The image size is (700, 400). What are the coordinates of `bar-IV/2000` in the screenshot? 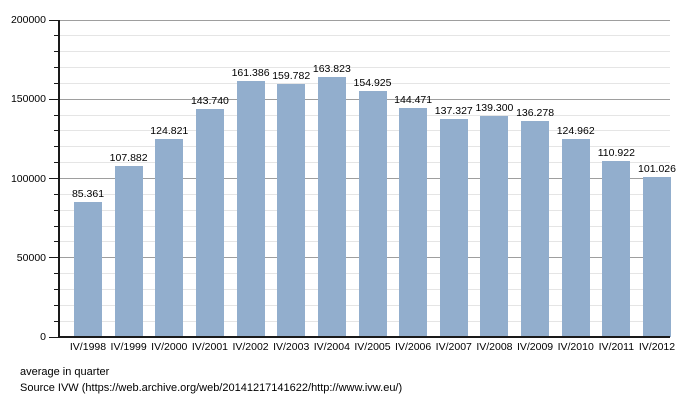 It's located at (169, 238).